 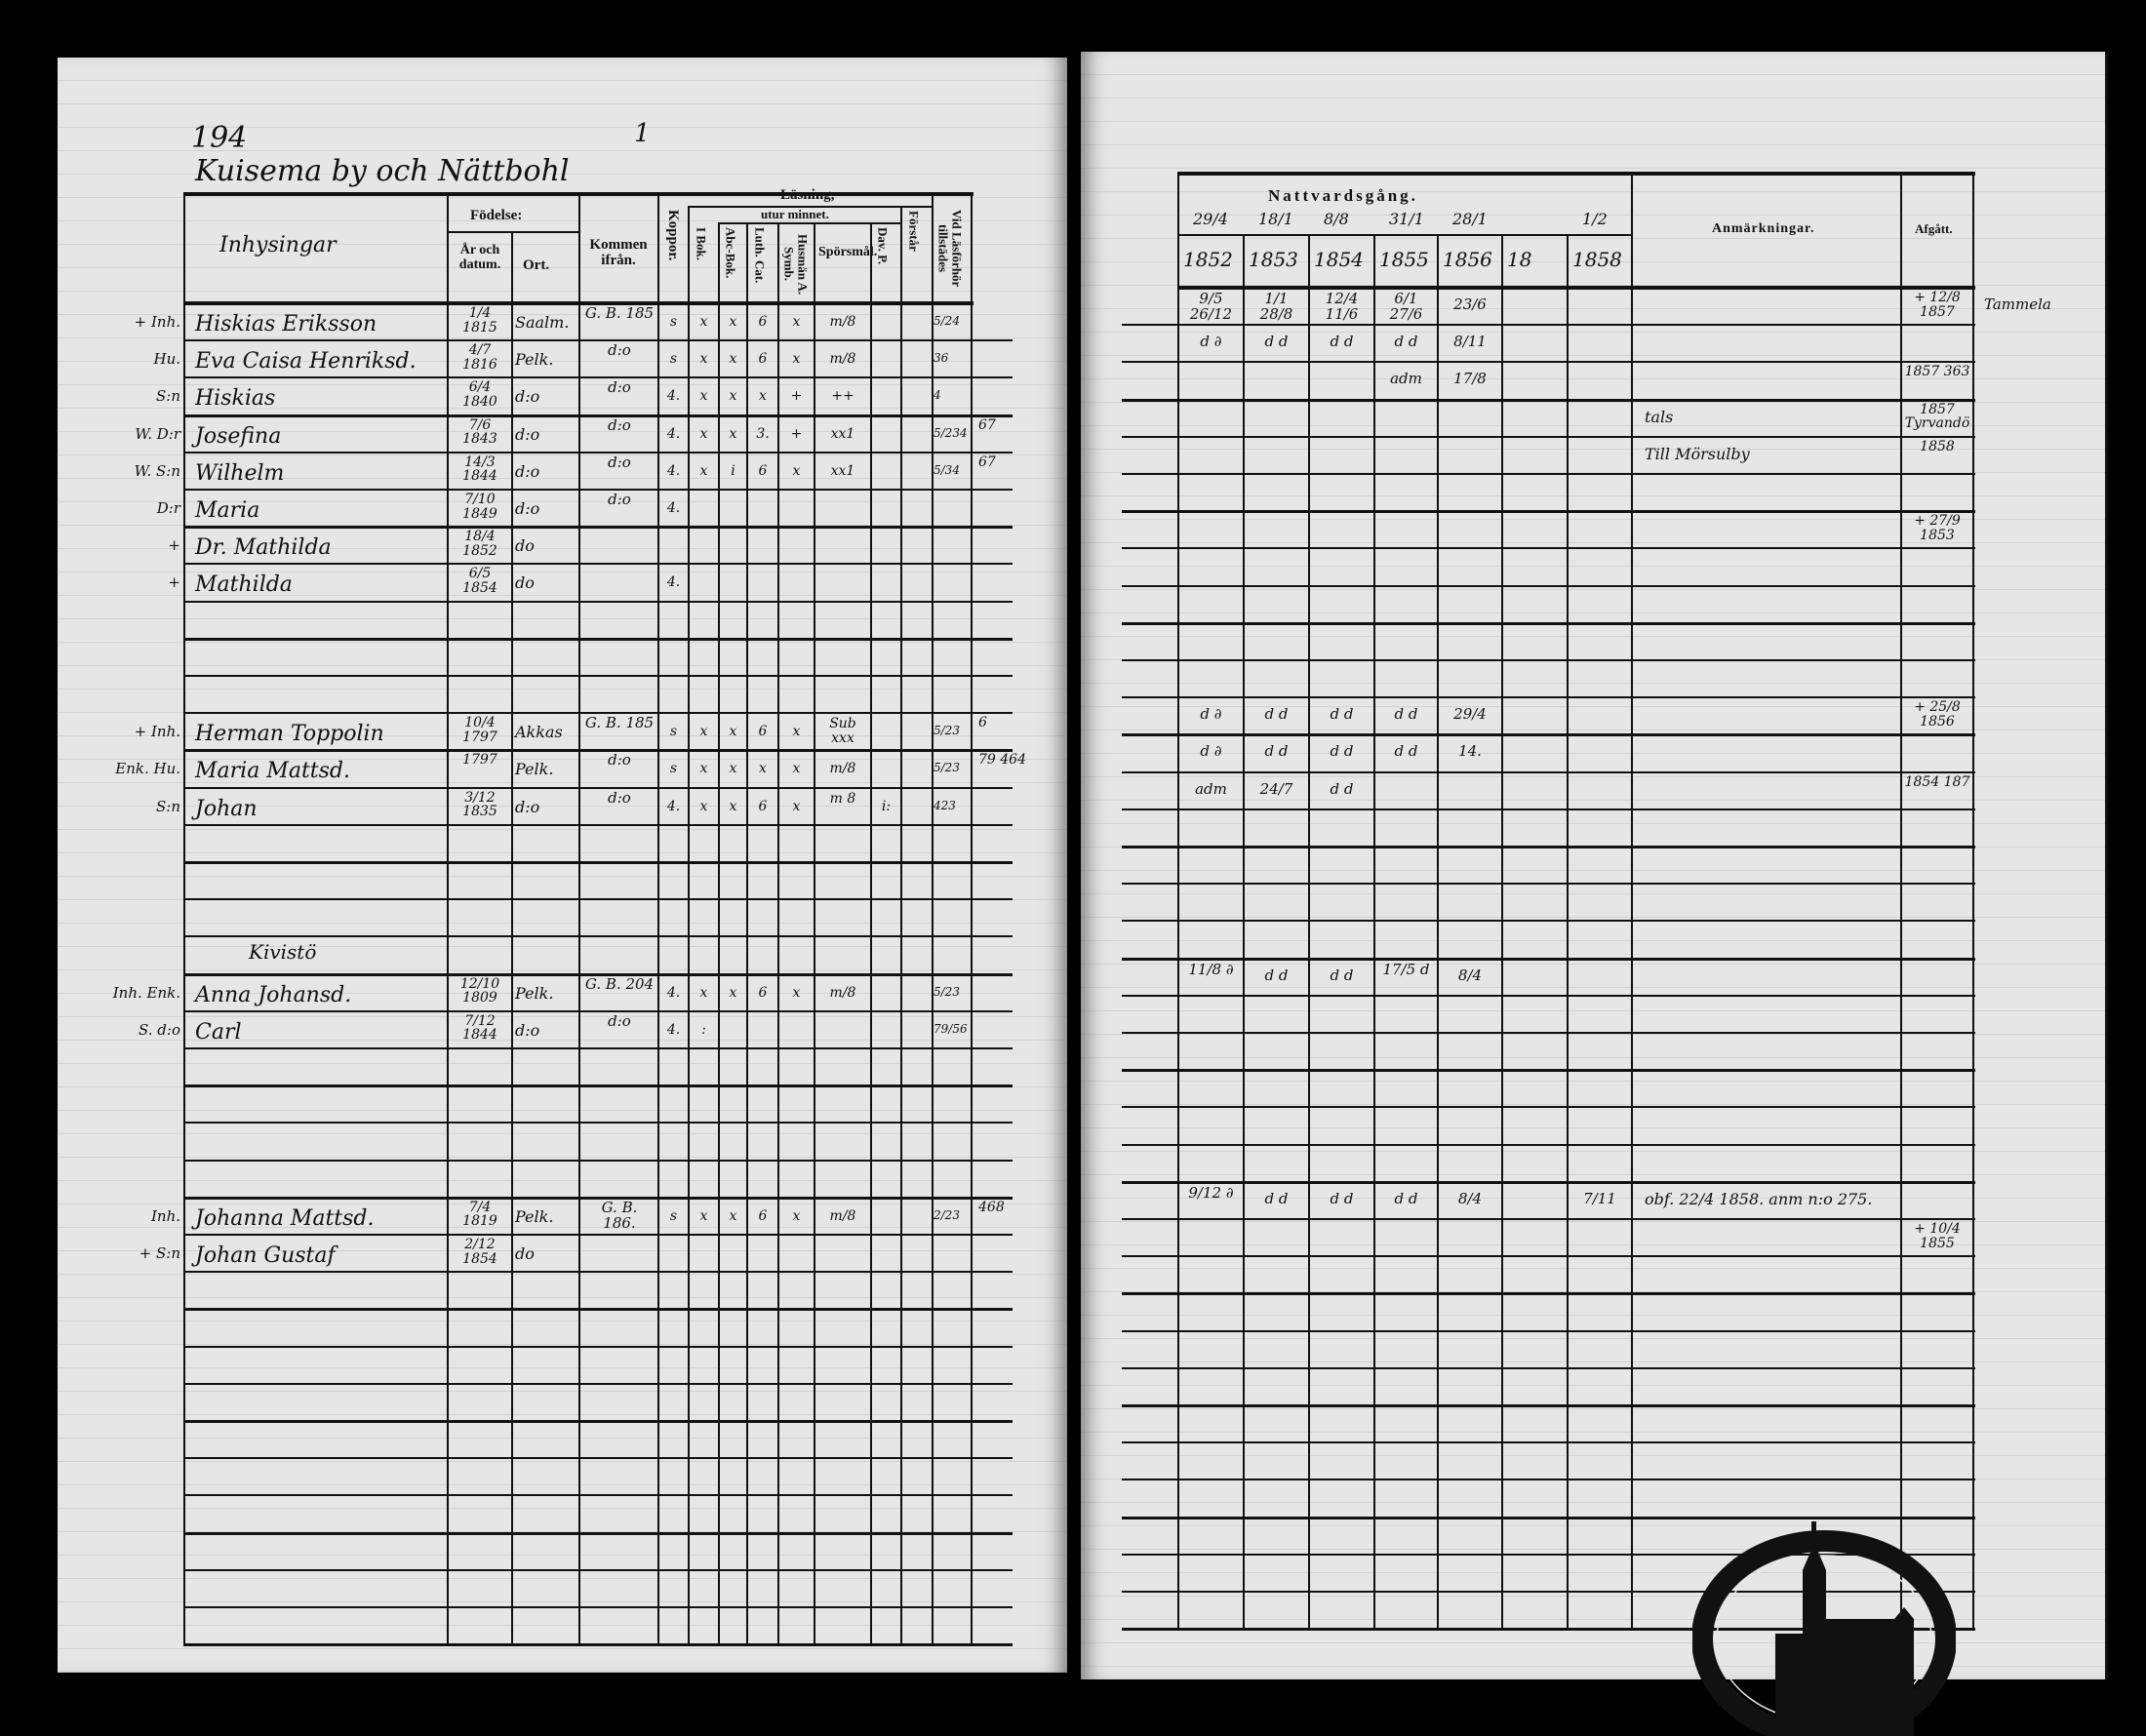 I want to click on record-prefix: S:n, so click(x=168, y=396).